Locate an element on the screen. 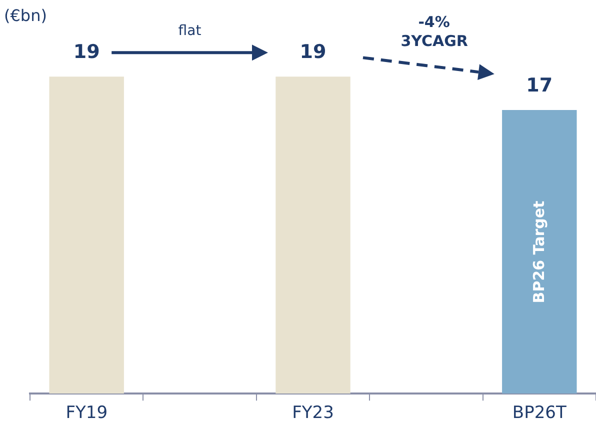 The width and height of the screenshot is (596, 427). annotation: BP26 Target is located at coordinates (539, 252).